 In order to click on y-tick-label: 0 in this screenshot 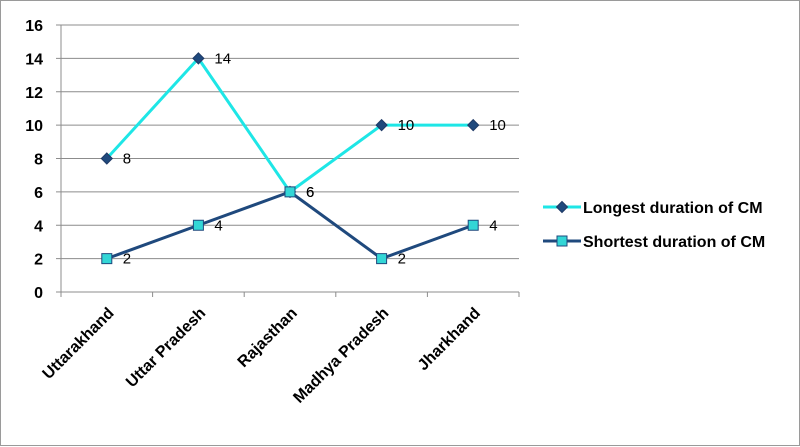, I will do `click(38, 293)`.